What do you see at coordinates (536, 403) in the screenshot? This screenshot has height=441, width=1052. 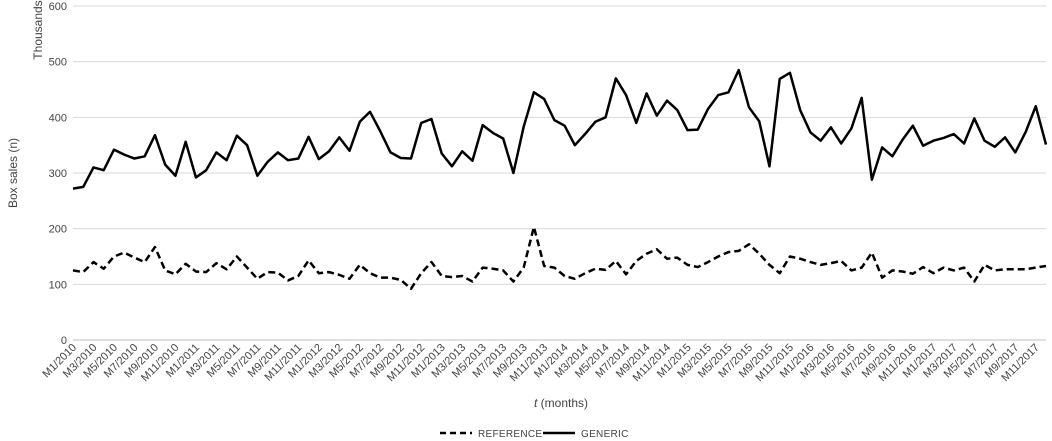 I see `x-axis-title-variable: t` at bounding box center [536, 403].